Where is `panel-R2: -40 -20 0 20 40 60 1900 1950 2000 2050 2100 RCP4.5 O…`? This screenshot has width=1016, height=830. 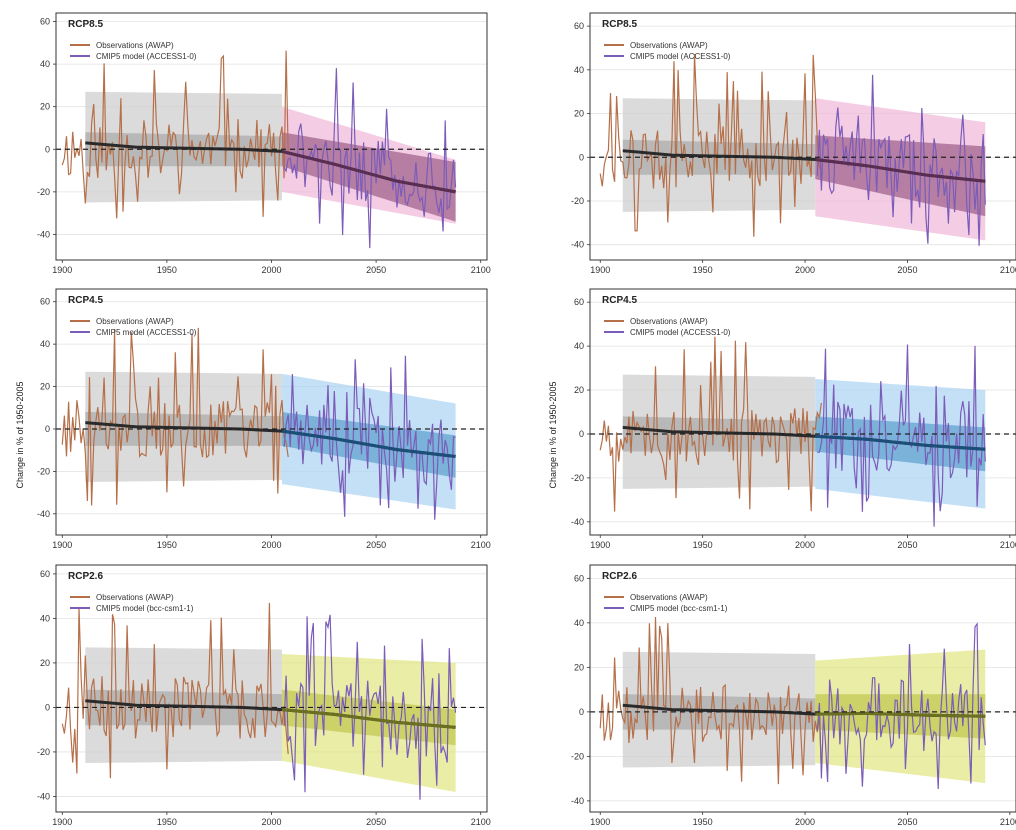
panel-R2: -40 -20 0 20 40 60 1900 1950 2000 2050 2100 RCP4.5 O… is located at coordinates (793, 419).